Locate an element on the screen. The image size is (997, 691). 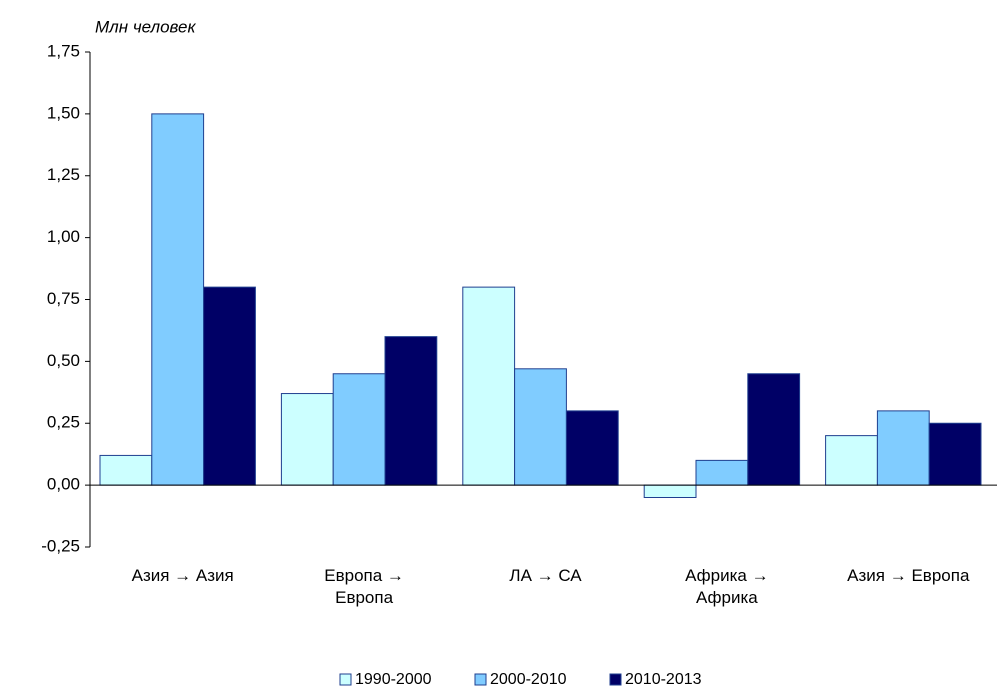
y-tick-label: 0,00 is located at coordinates (63, 484).